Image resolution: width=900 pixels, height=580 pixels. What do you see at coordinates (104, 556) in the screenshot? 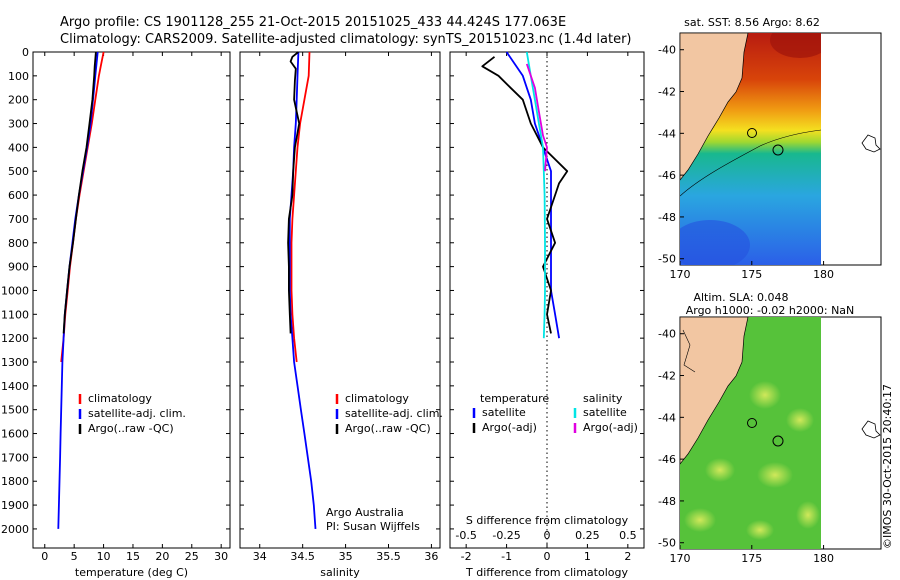
I see `temperature-x-tick-label: 10` at bounding box center [104, 556].